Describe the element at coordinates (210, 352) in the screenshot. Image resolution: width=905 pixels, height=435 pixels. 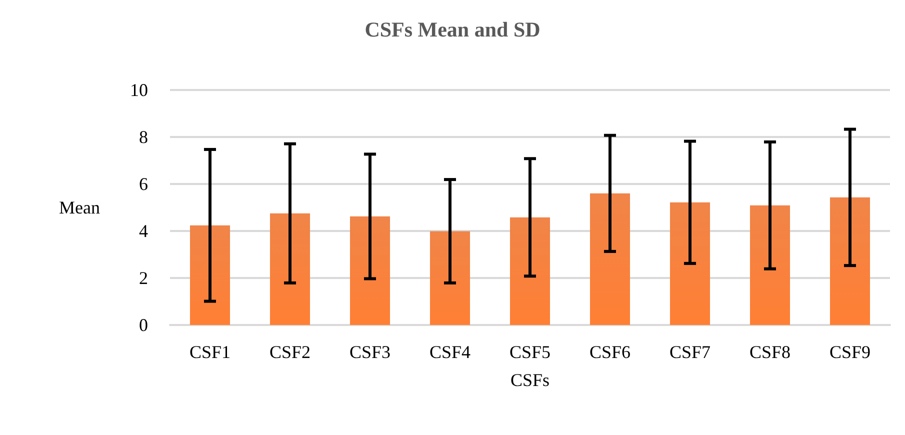
I see `x-tick-label: CSF1` at that location.